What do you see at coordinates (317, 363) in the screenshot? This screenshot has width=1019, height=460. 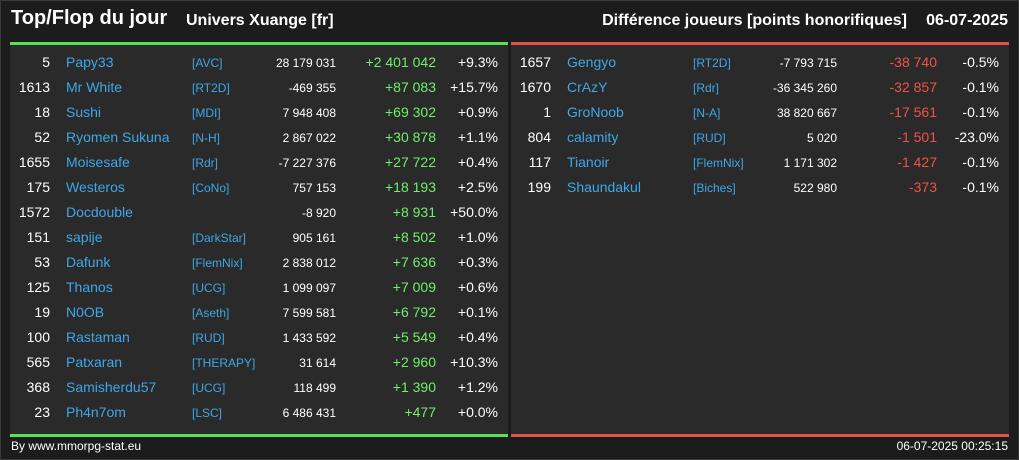 I see `player-points: 31 614` at bounding box center [317, 363].